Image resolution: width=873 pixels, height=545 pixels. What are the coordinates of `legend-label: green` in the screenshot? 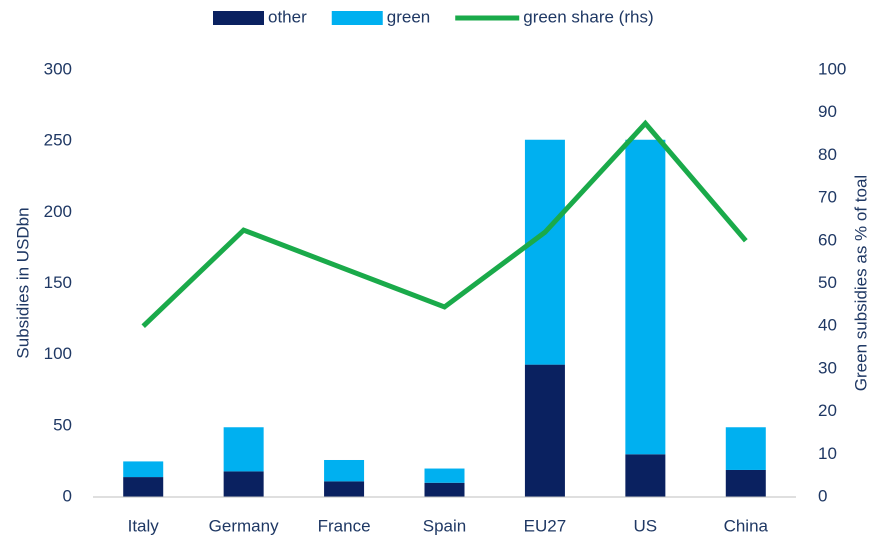 It's located at (408, 16).